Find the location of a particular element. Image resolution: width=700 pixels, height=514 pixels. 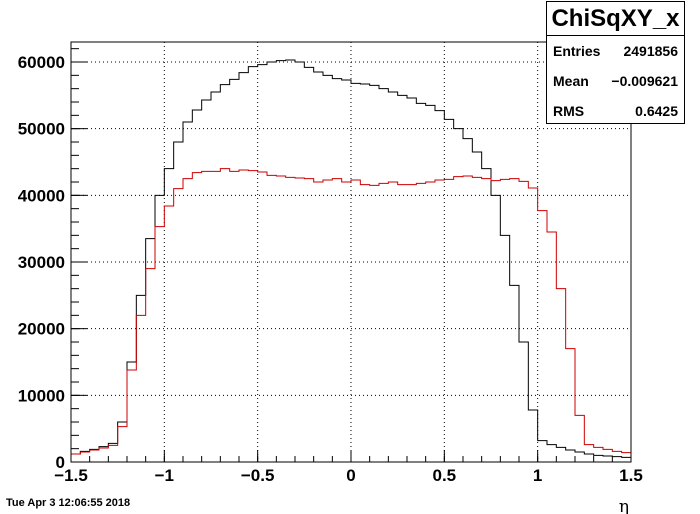

y-tick-label: 30000 is located at coordinates (41, 262).